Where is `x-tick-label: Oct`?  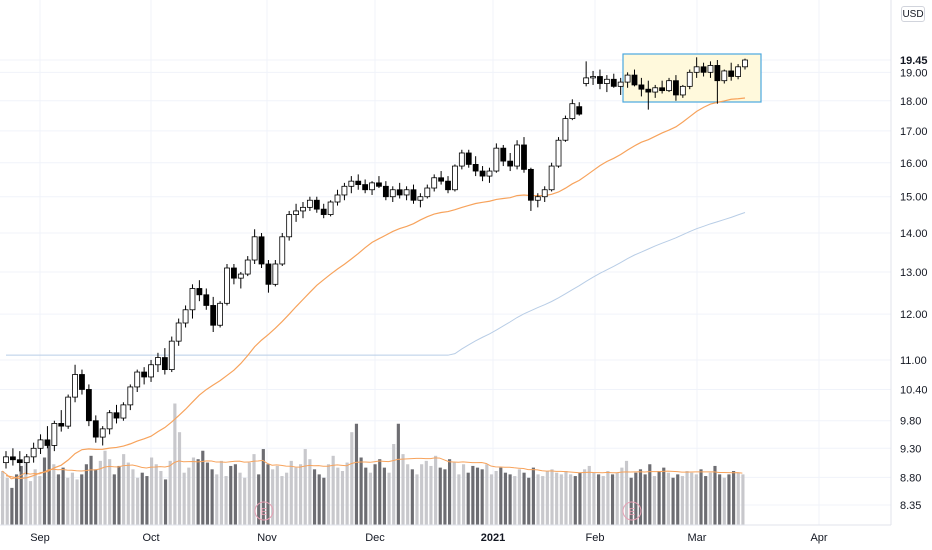 x-tick-label: Oct is located at coordinates (150, 538).